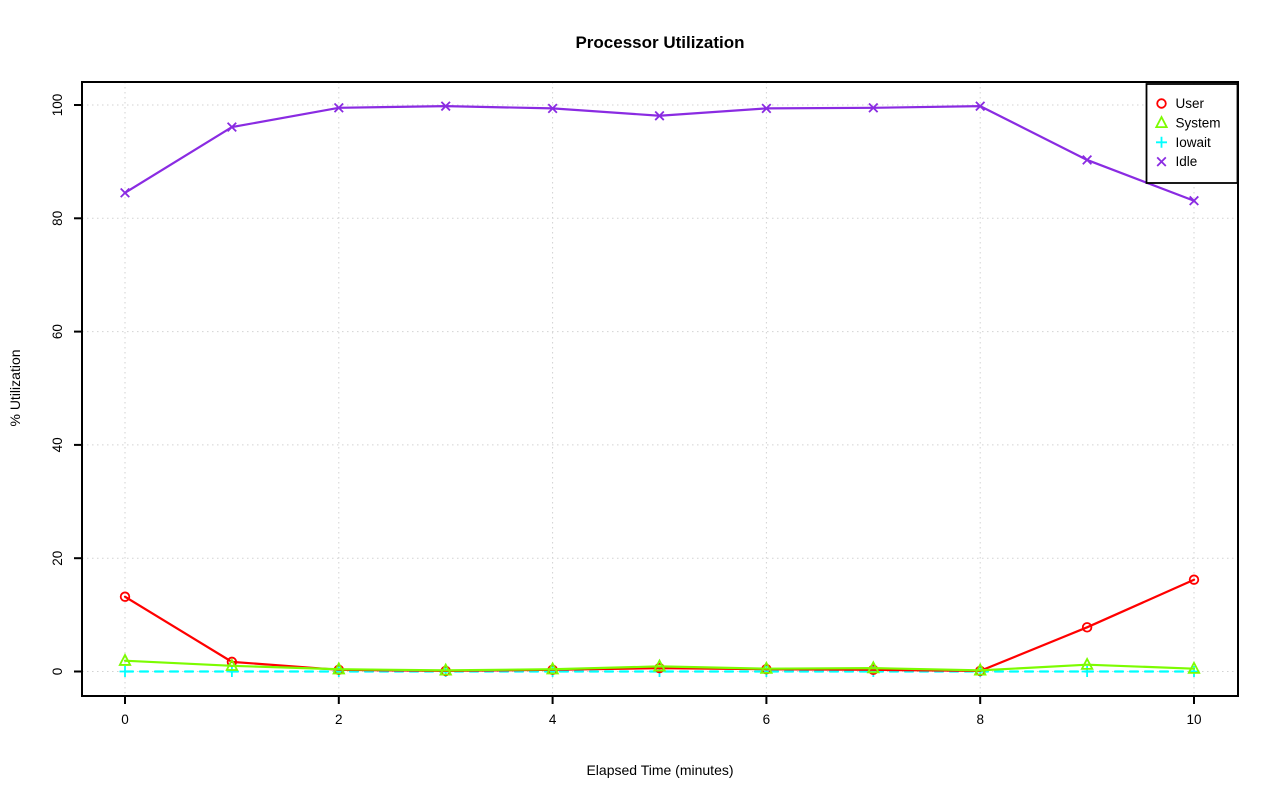 The image size is (1280, 801). I want to click on y-axis-tick-label: 0, so click(57, 672).